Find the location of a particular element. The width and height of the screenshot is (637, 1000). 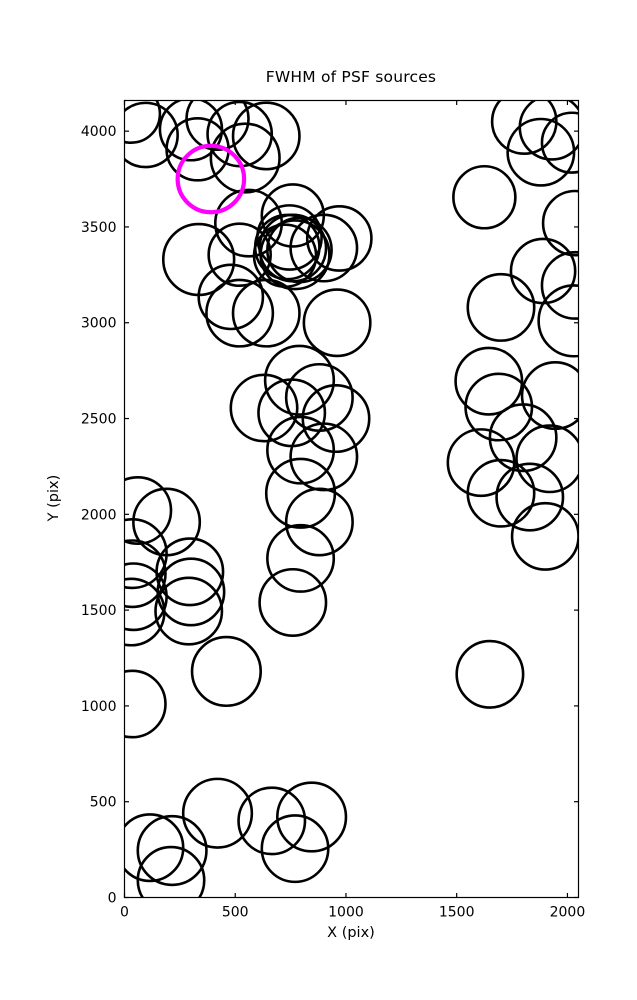

x-tick-label: 500 is located at coordinates (235, 913).